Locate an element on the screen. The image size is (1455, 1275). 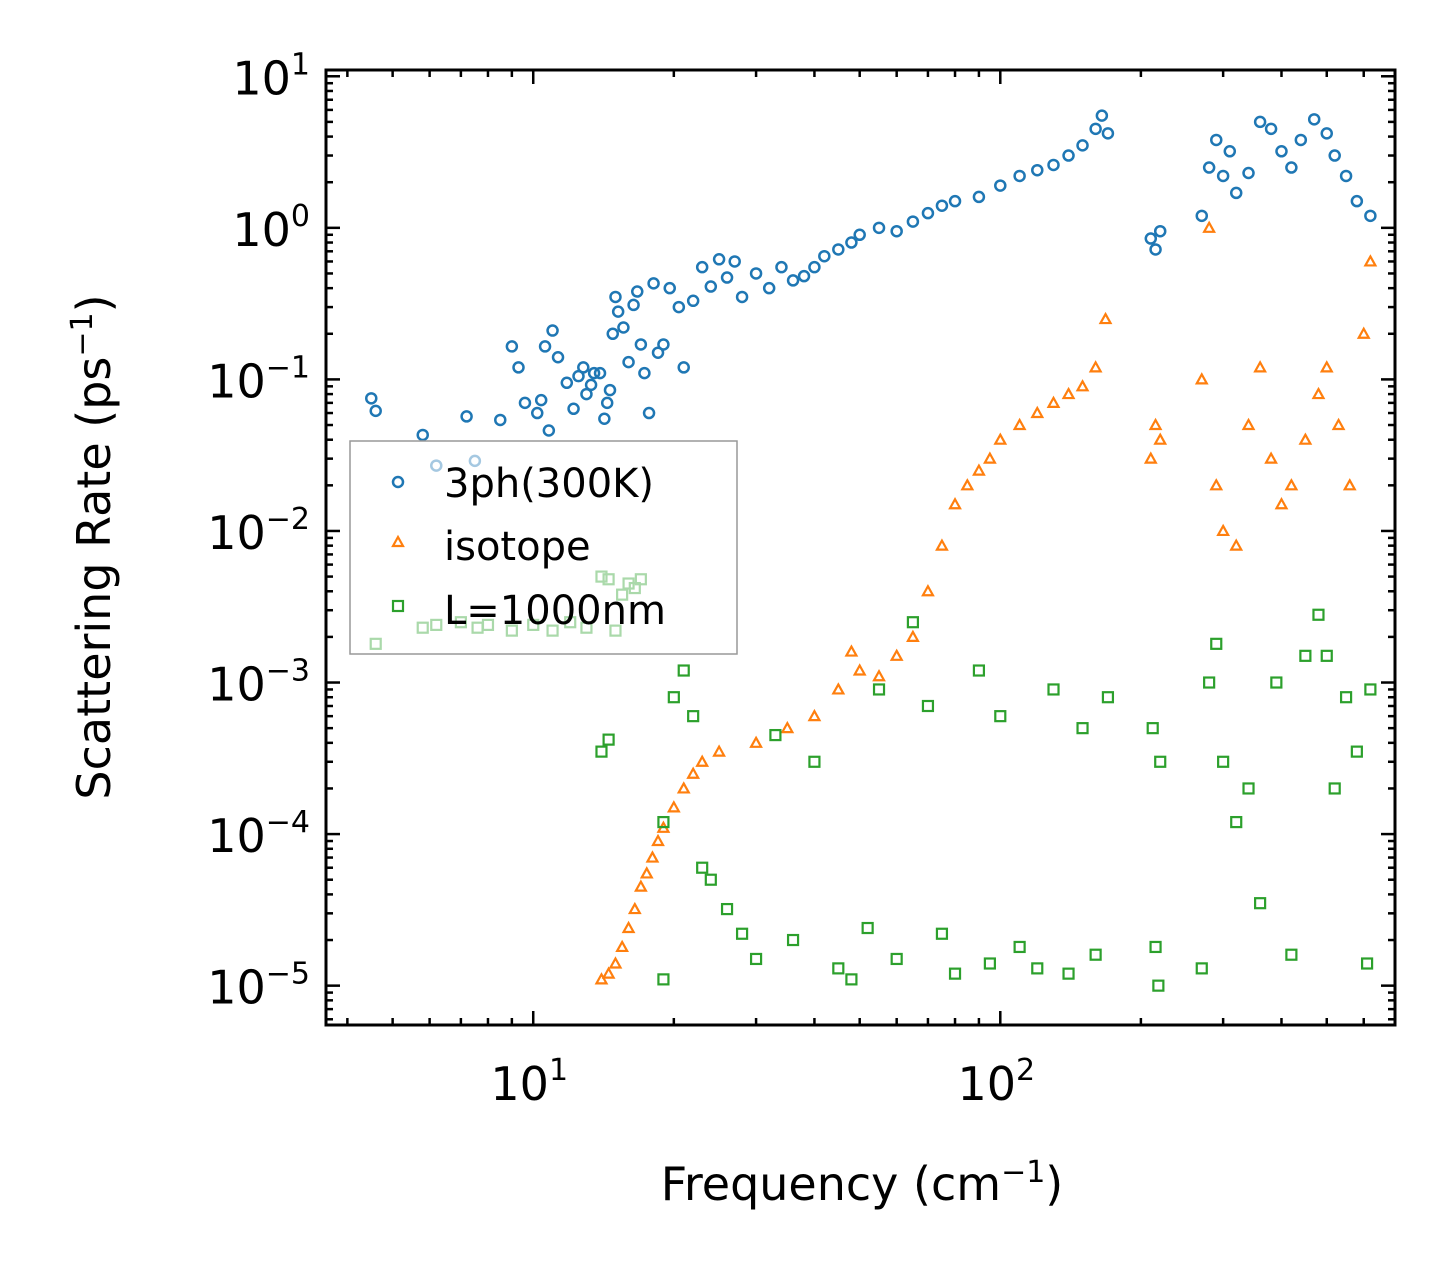
tick-exponent: −1 is located at coordinates (288, 367).